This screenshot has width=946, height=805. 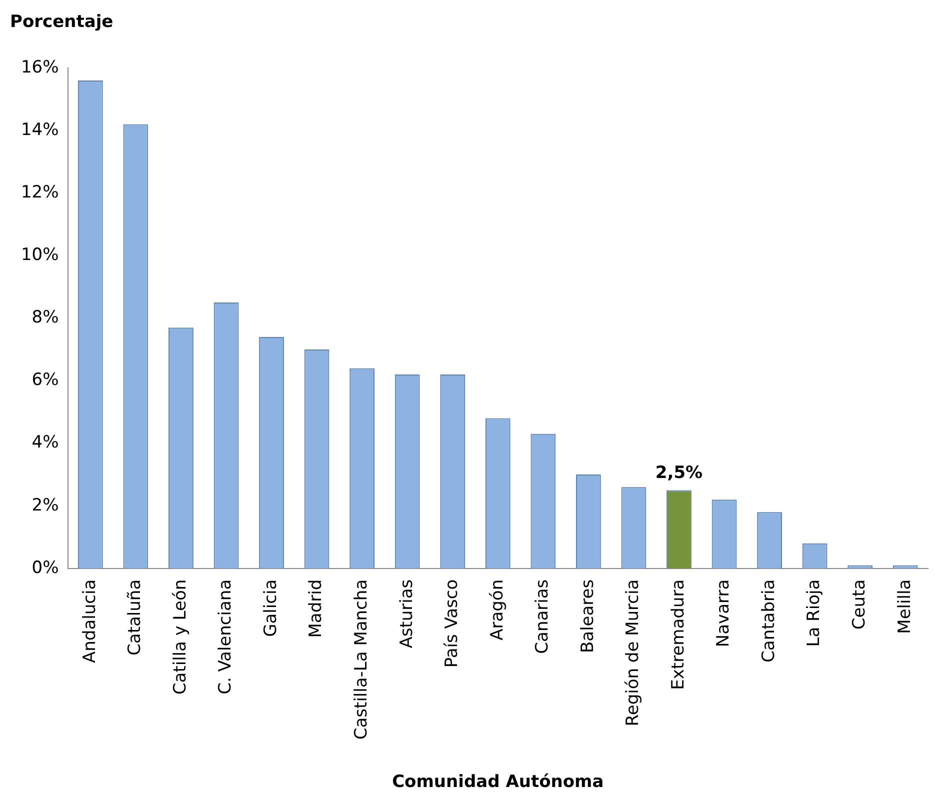 I want to click on y-tick-label: 8%, so click(x=45, y=318).